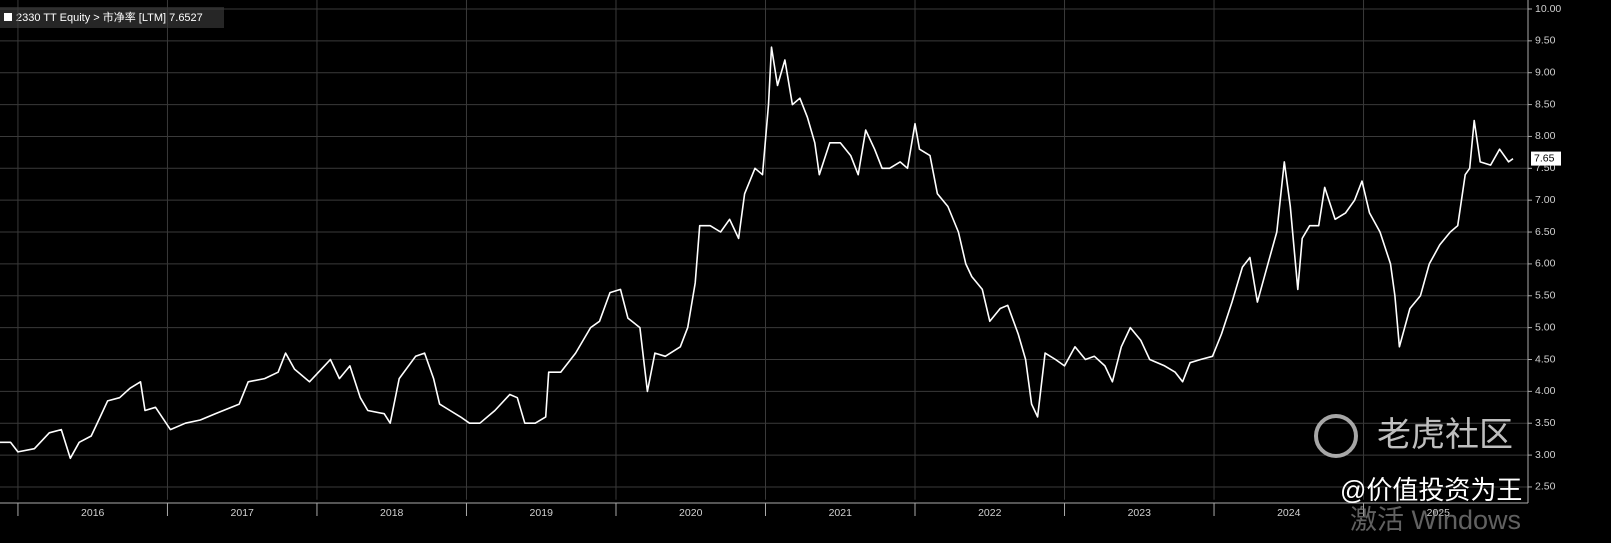 The width and height of the screenshot is (1611, 543). Describe the element at coordinates (841, 513) in the screenshot. I see `x-tick-label: 2021` at that location.